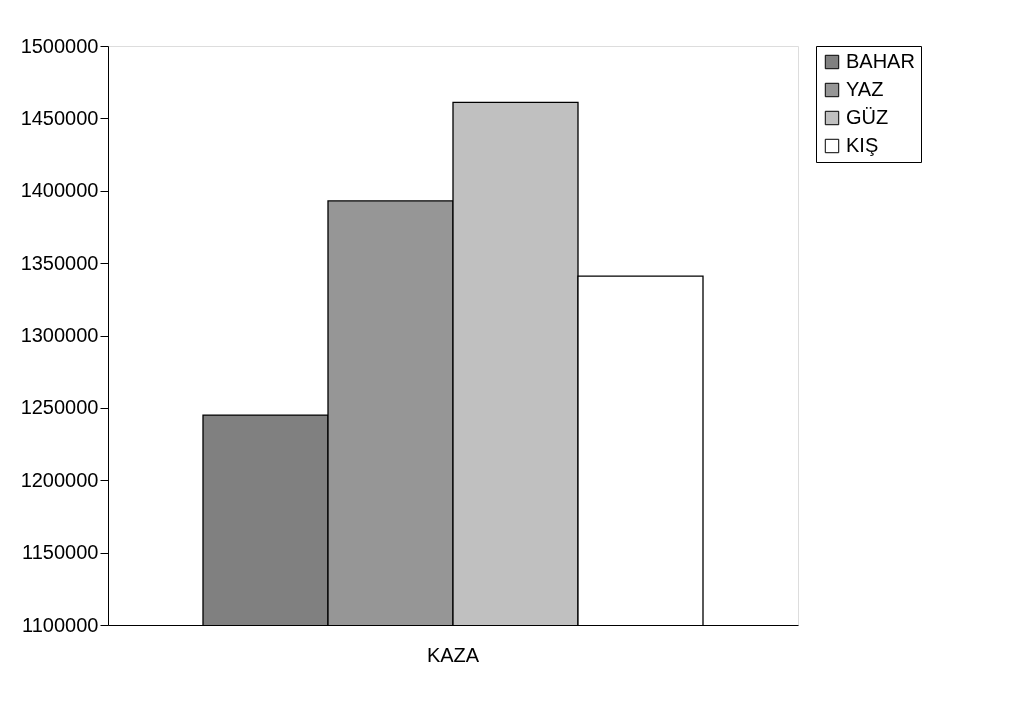 The width and height of the screenshot is (1010, 715). Describe the element at coordinates (59, 190) in the screenshot. I see `y-tick-label: 1400000` at that location.